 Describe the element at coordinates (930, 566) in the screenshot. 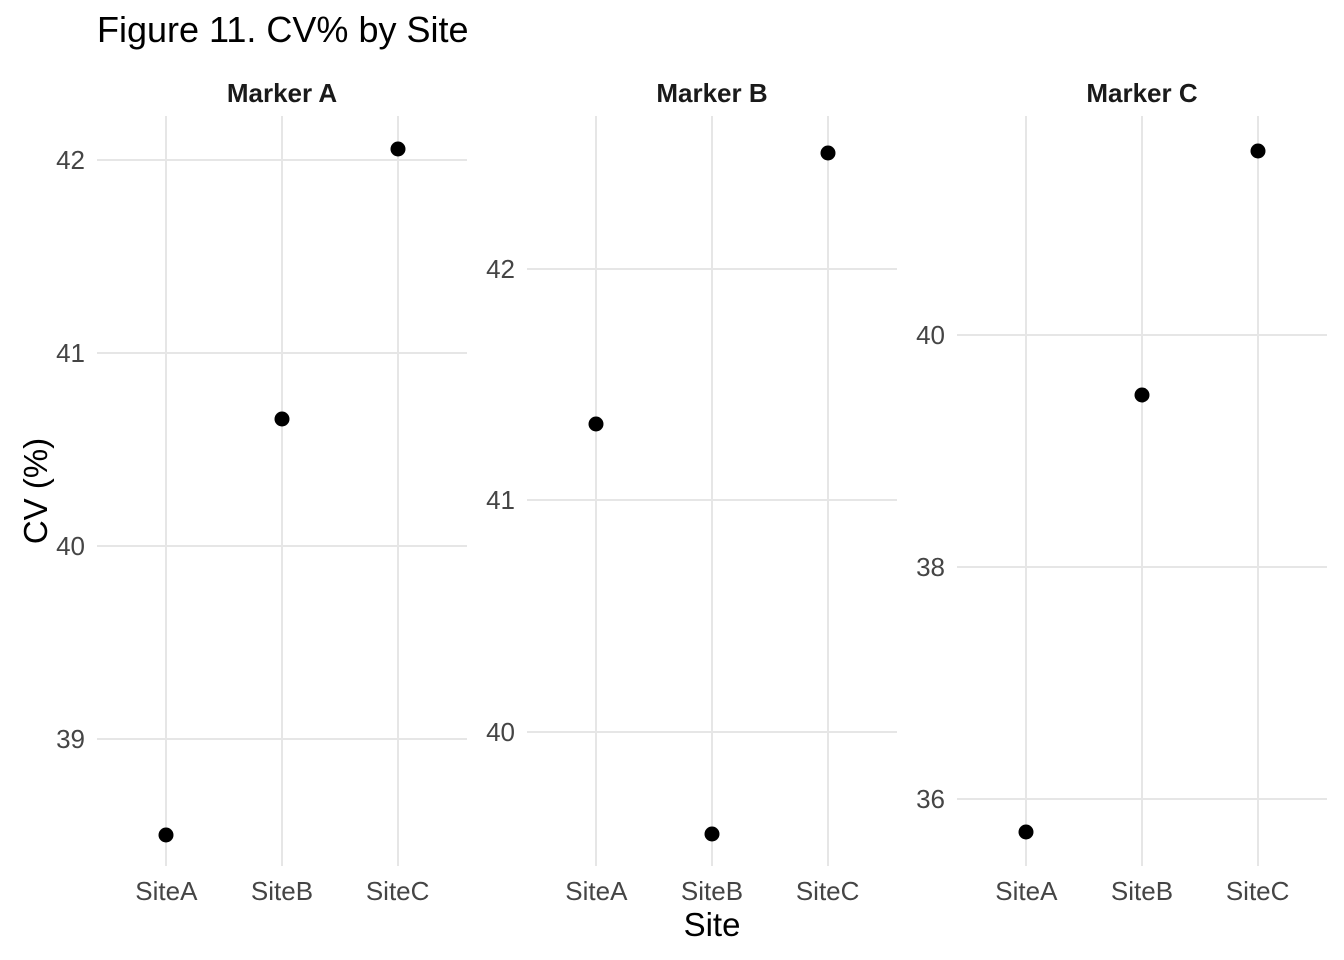

I see `y-tick-label: 38` at that location.